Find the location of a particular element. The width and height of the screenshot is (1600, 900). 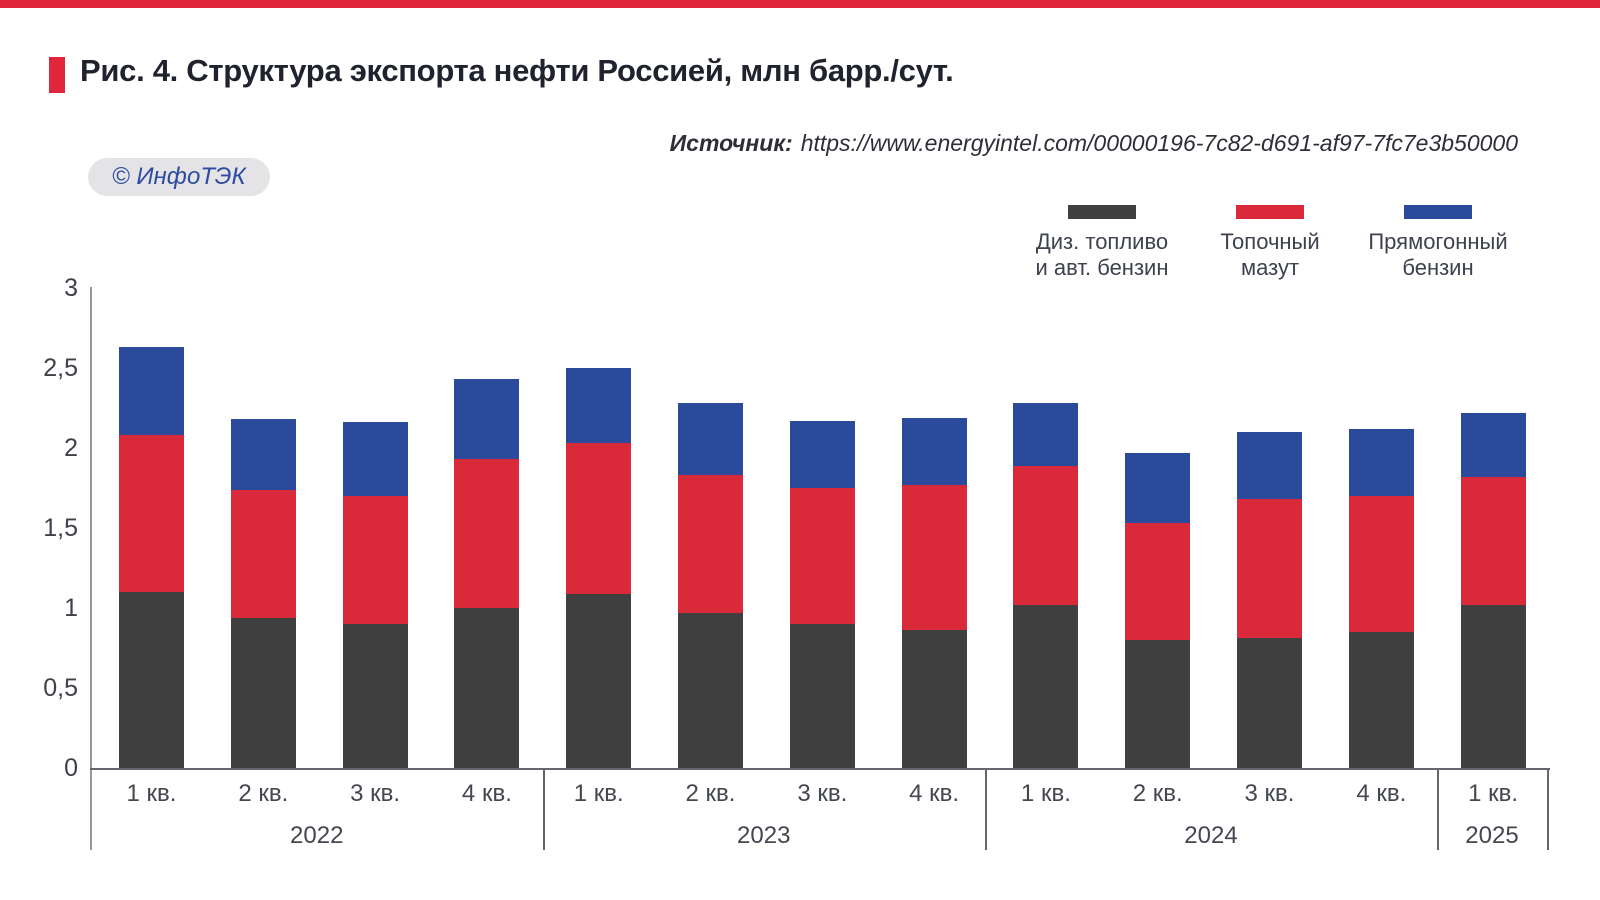

title-accent-bar is located at coordinates (57, 75).